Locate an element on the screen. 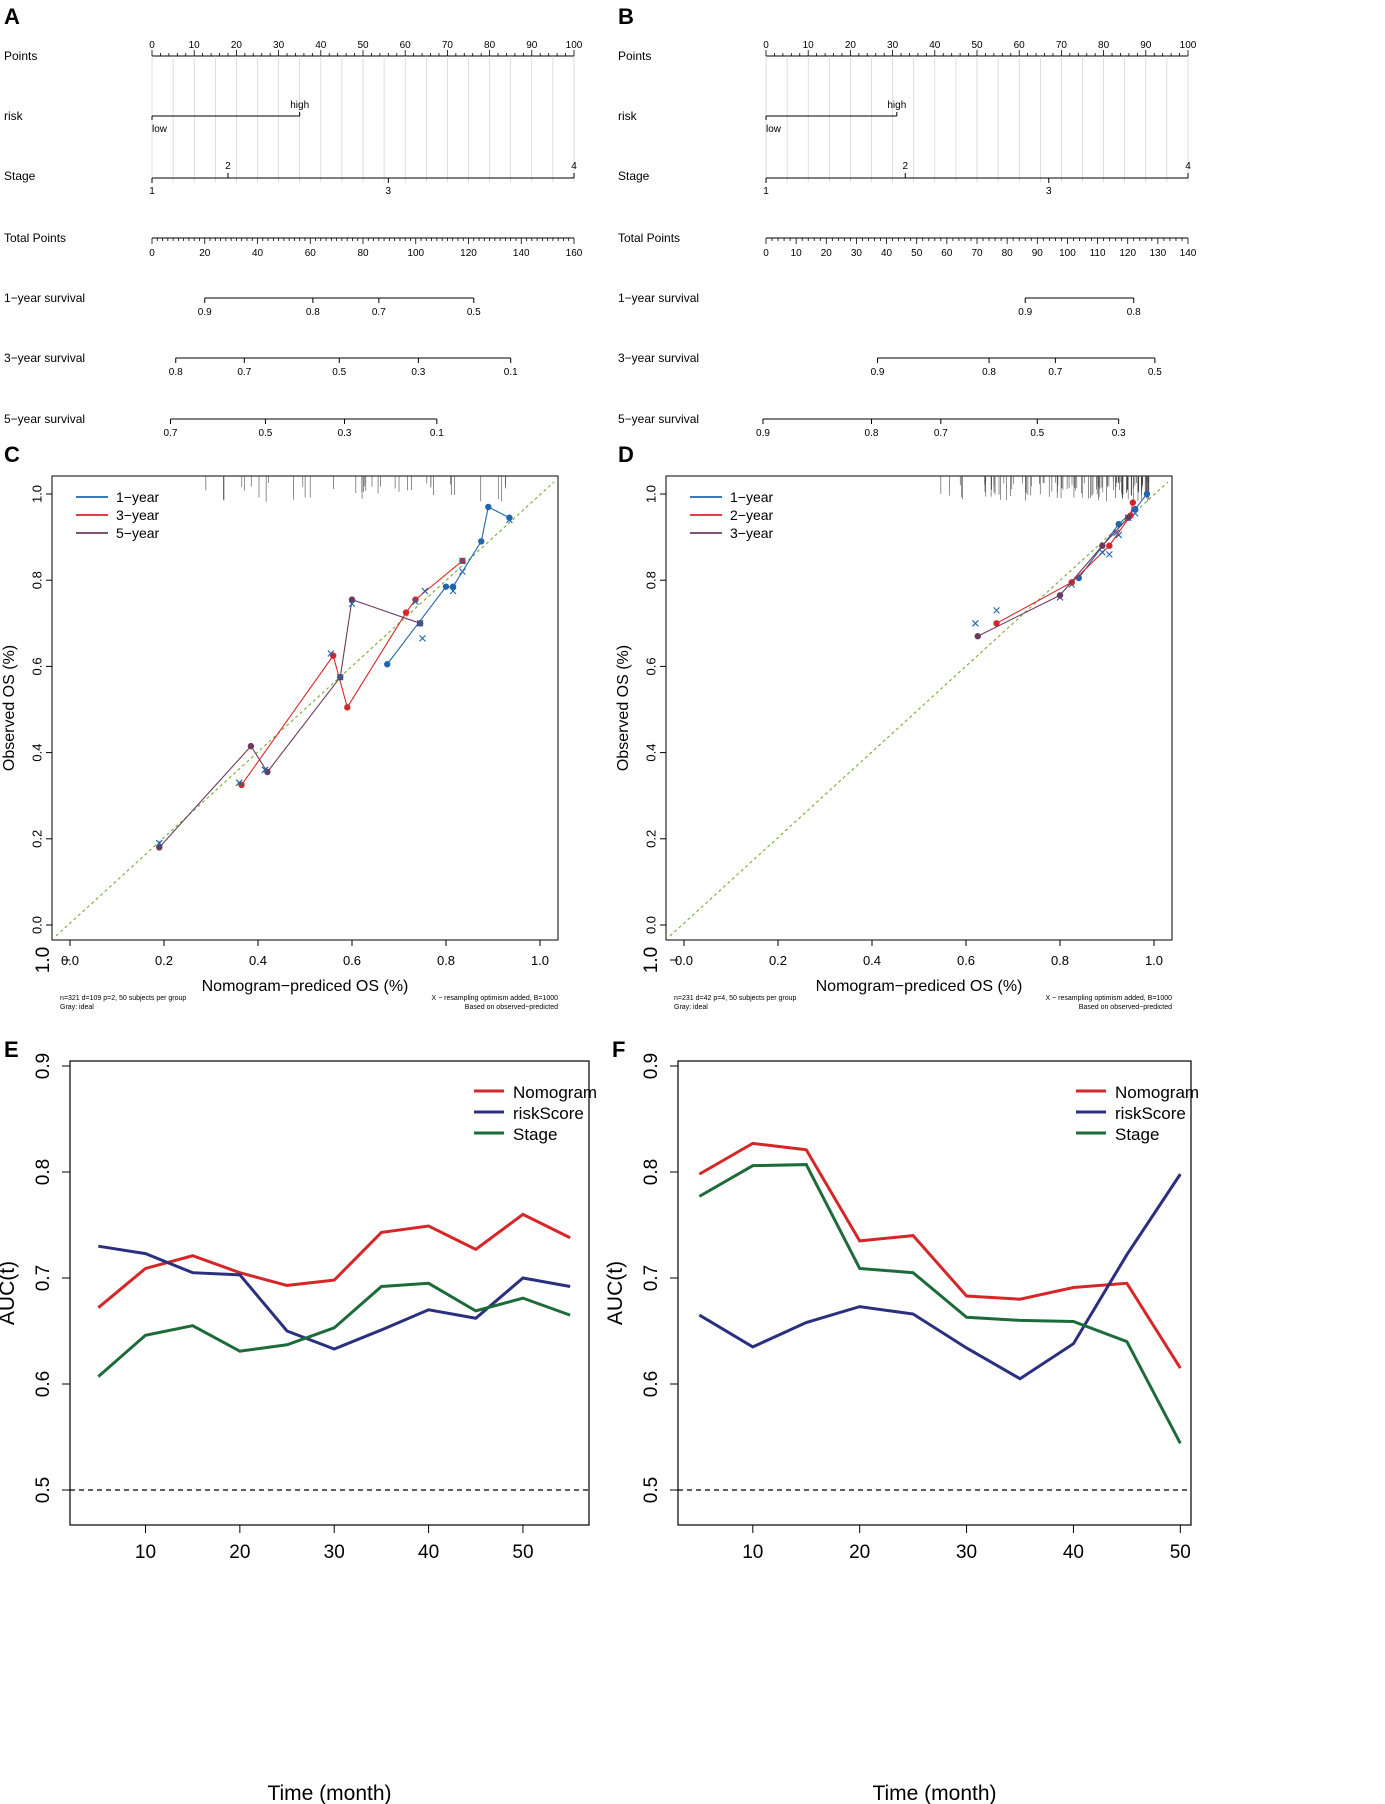 This screenshot has height=1804, width=1385. note-left: Gray: ideal is located at coordinates (691, 1007).